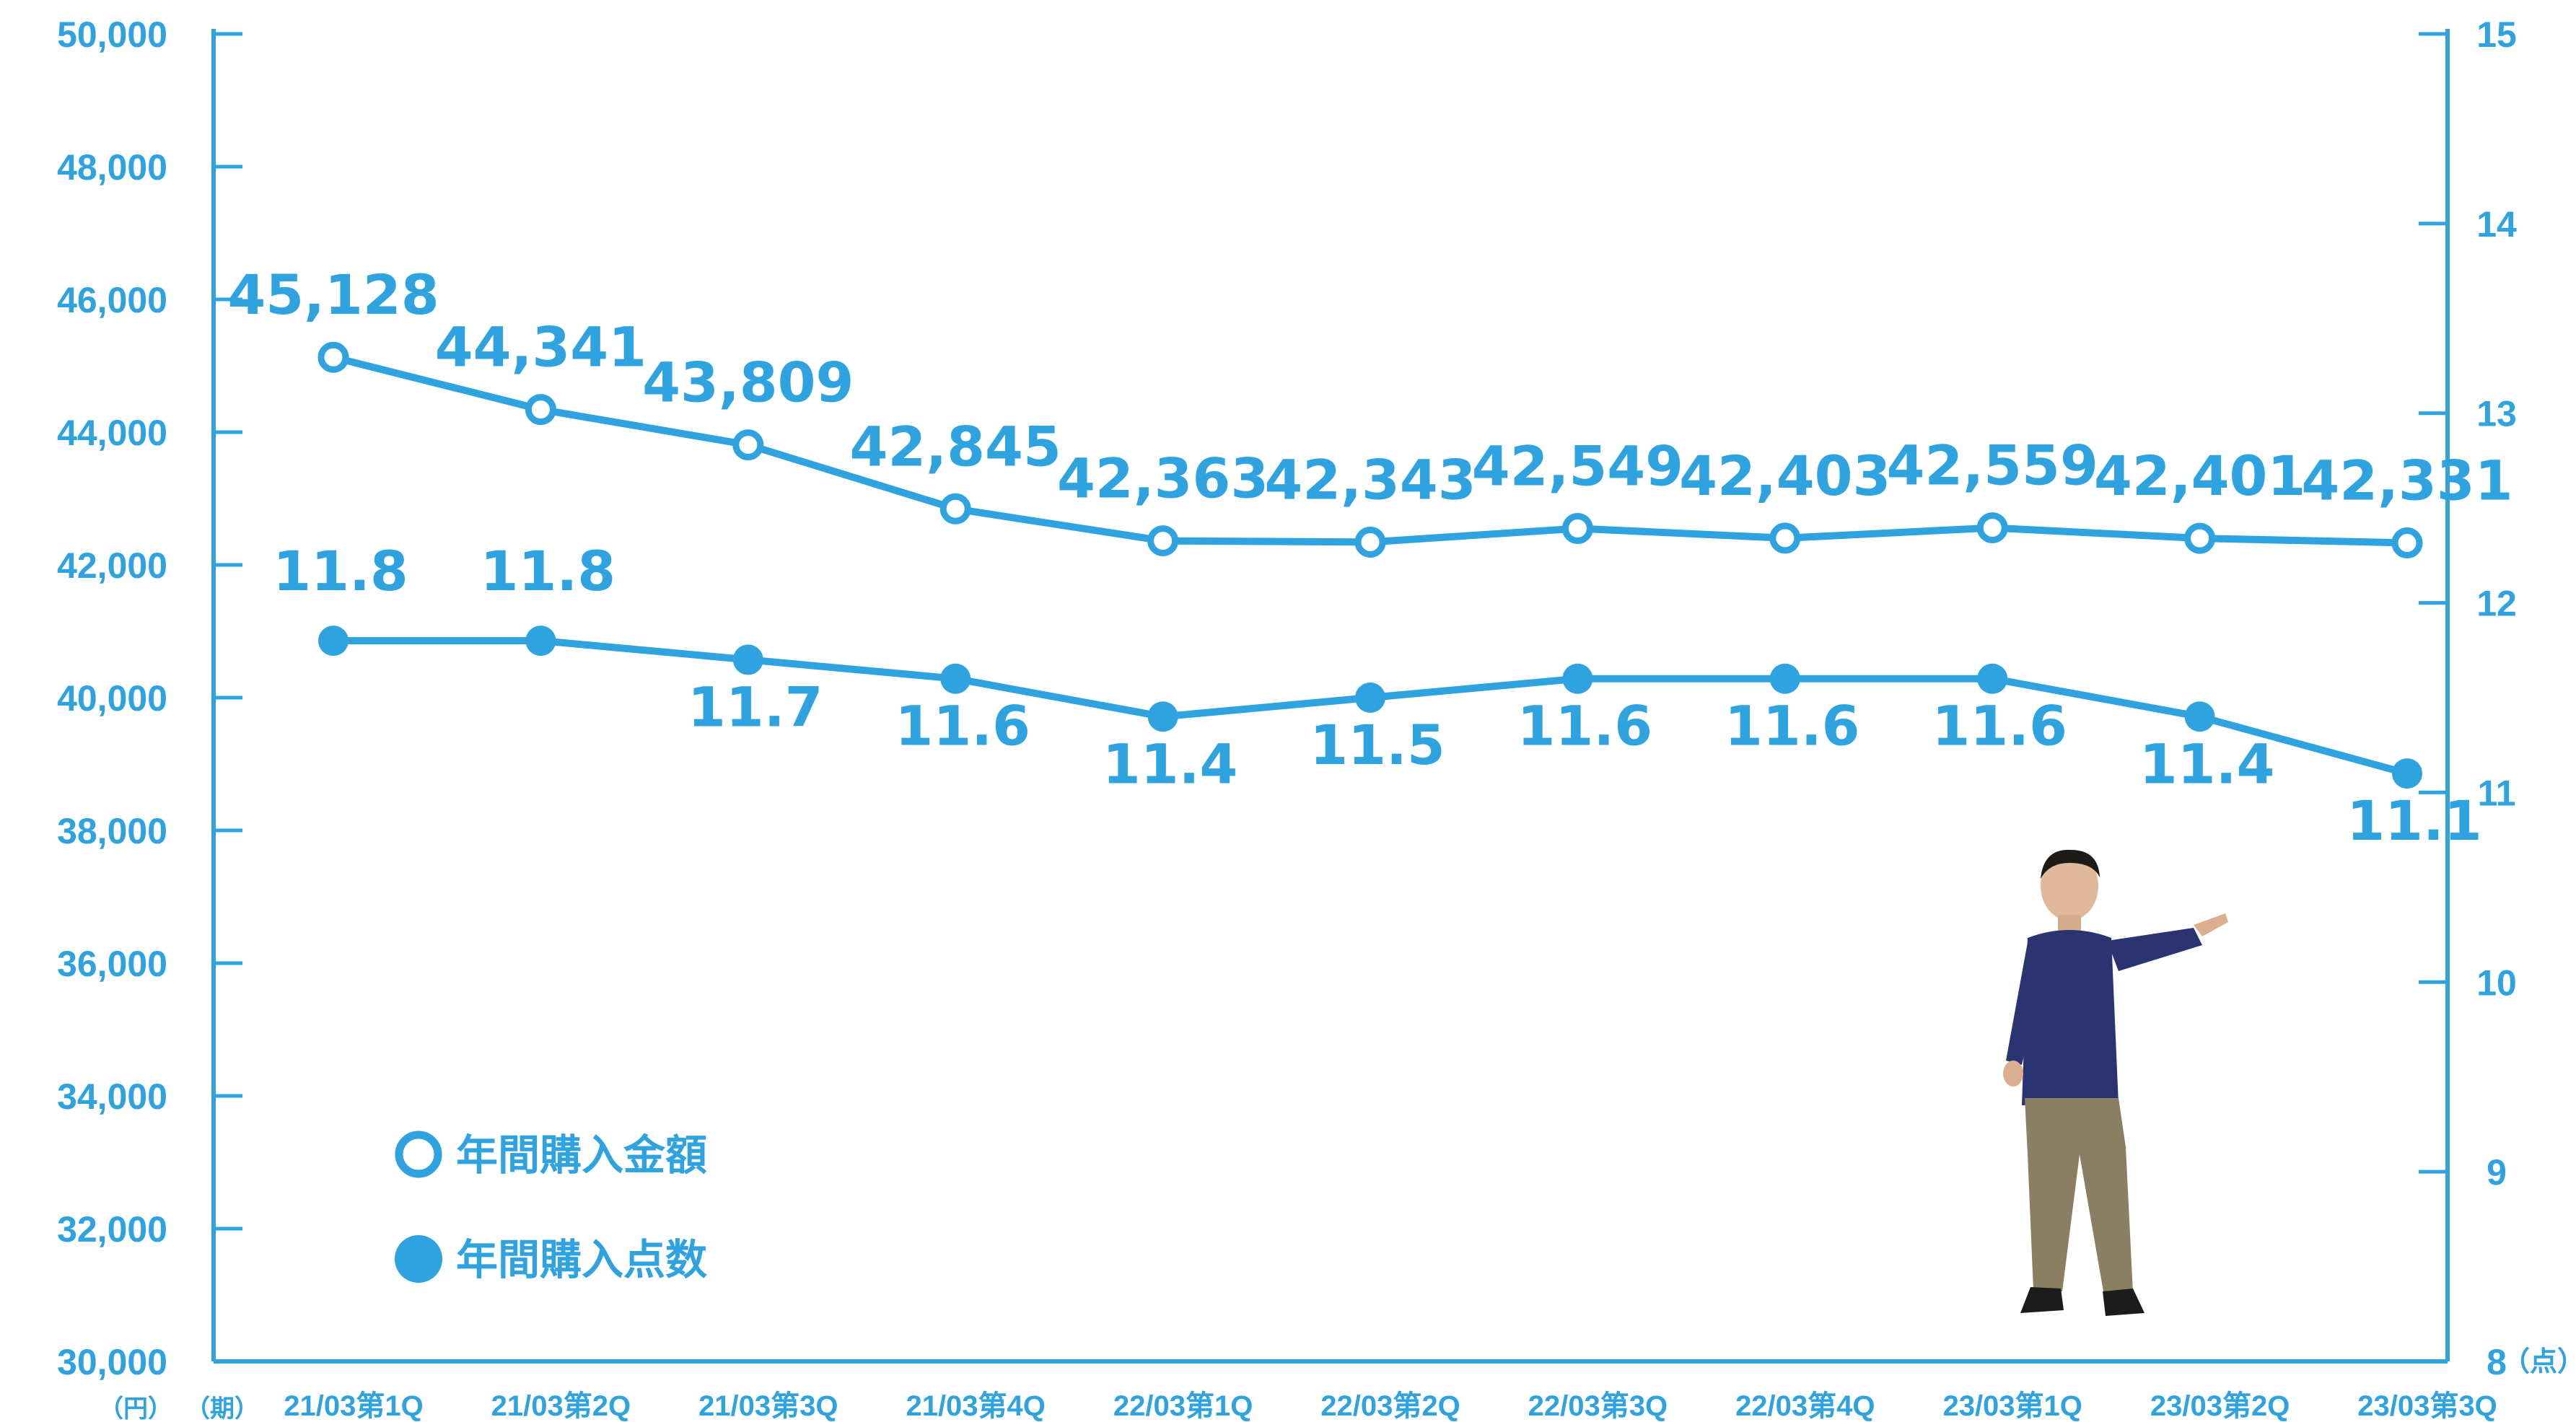  Describe the element at coordinates (541, 347) in the screenshot. I see `amount-data-label: 44,341` at that location.